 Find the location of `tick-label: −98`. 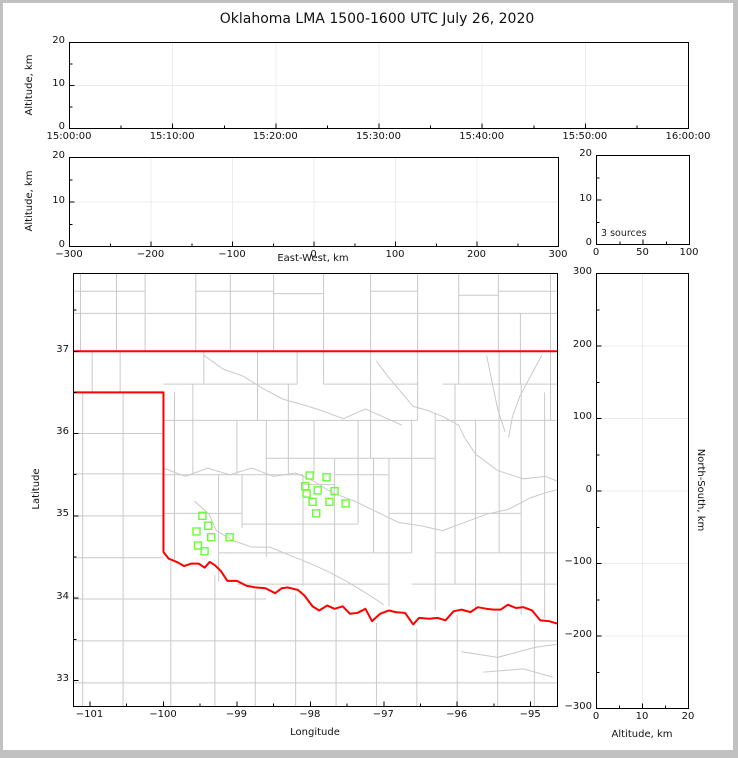

tick-label: −98 is located at coordinates (310, 714).